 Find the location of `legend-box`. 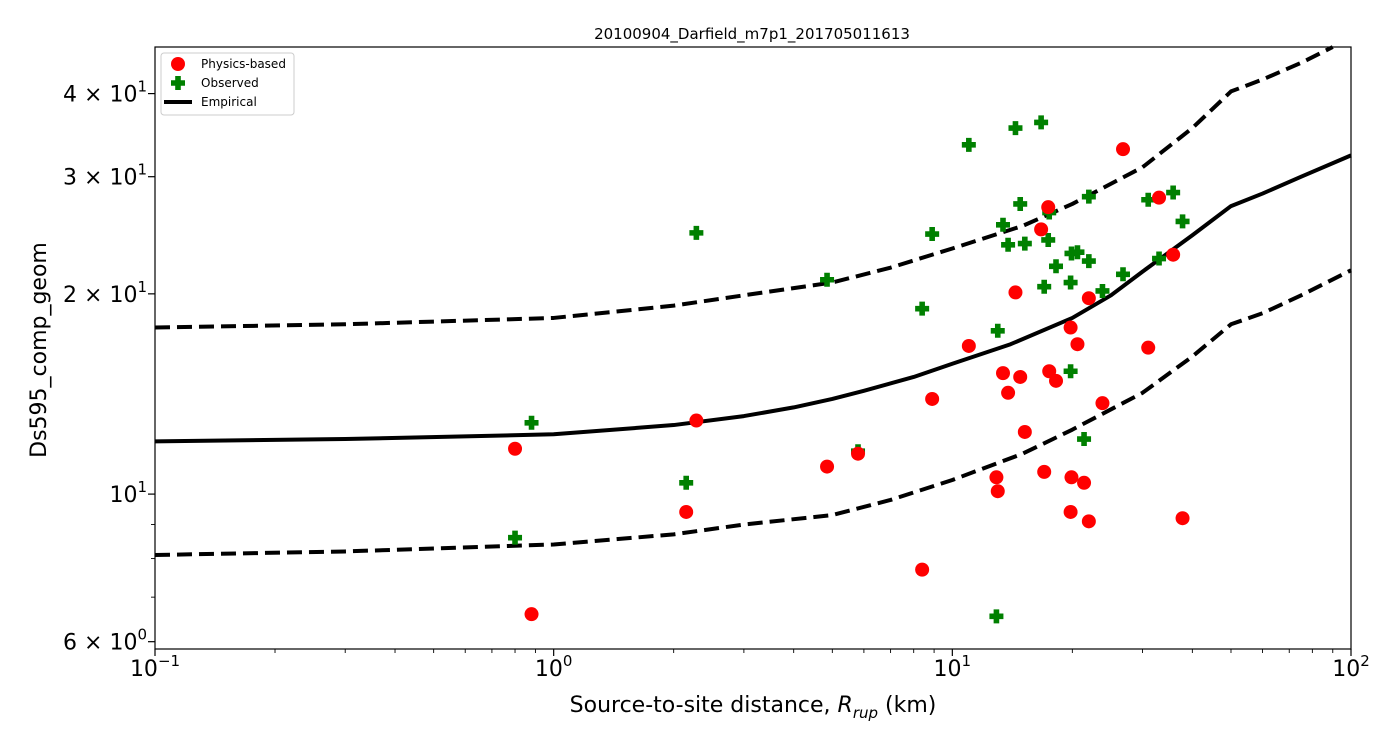

legend-box is located at coordinates (227, 84).